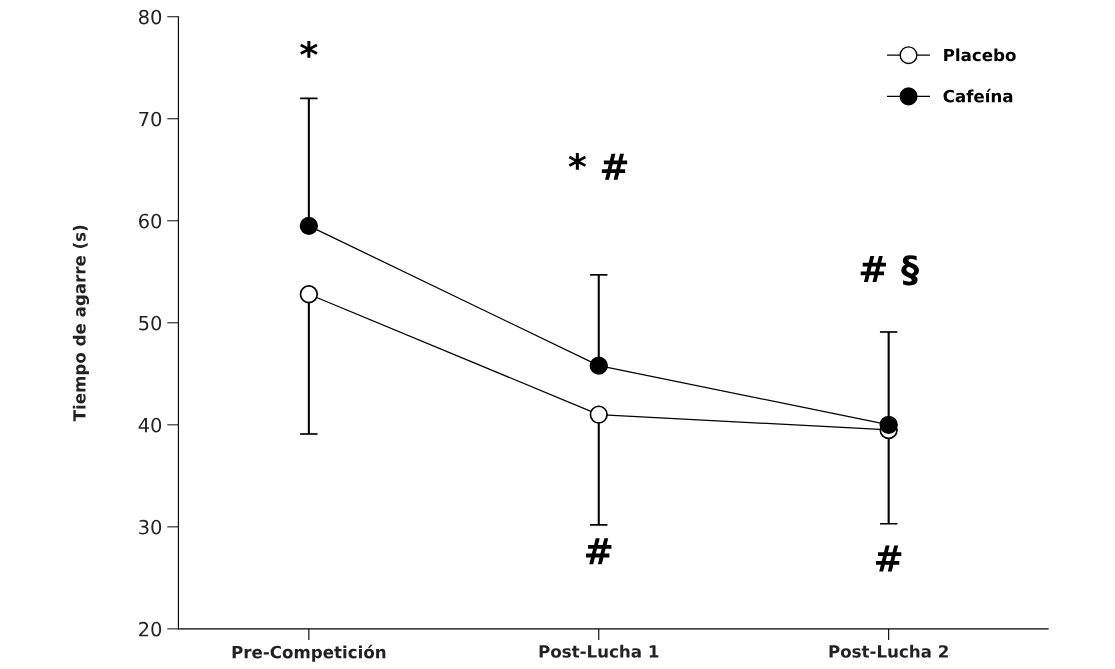 This screenshot has height=669, width=1115. Describe the element at coordinates (978, 95) in the screenshot. I see `legend-label: Cafeína` at that location.